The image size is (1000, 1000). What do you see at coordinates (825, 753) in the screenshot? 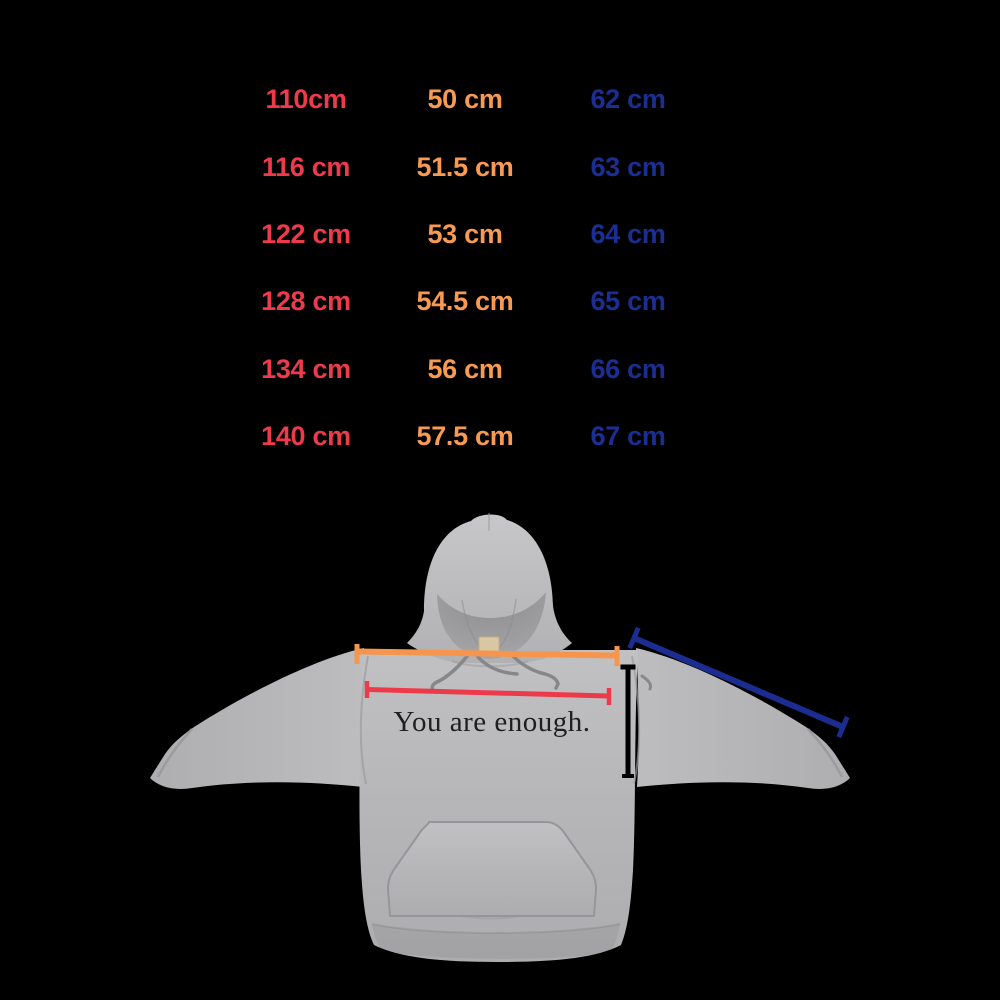
I see `right-cuff-seam` at bounding box center [825, 753].